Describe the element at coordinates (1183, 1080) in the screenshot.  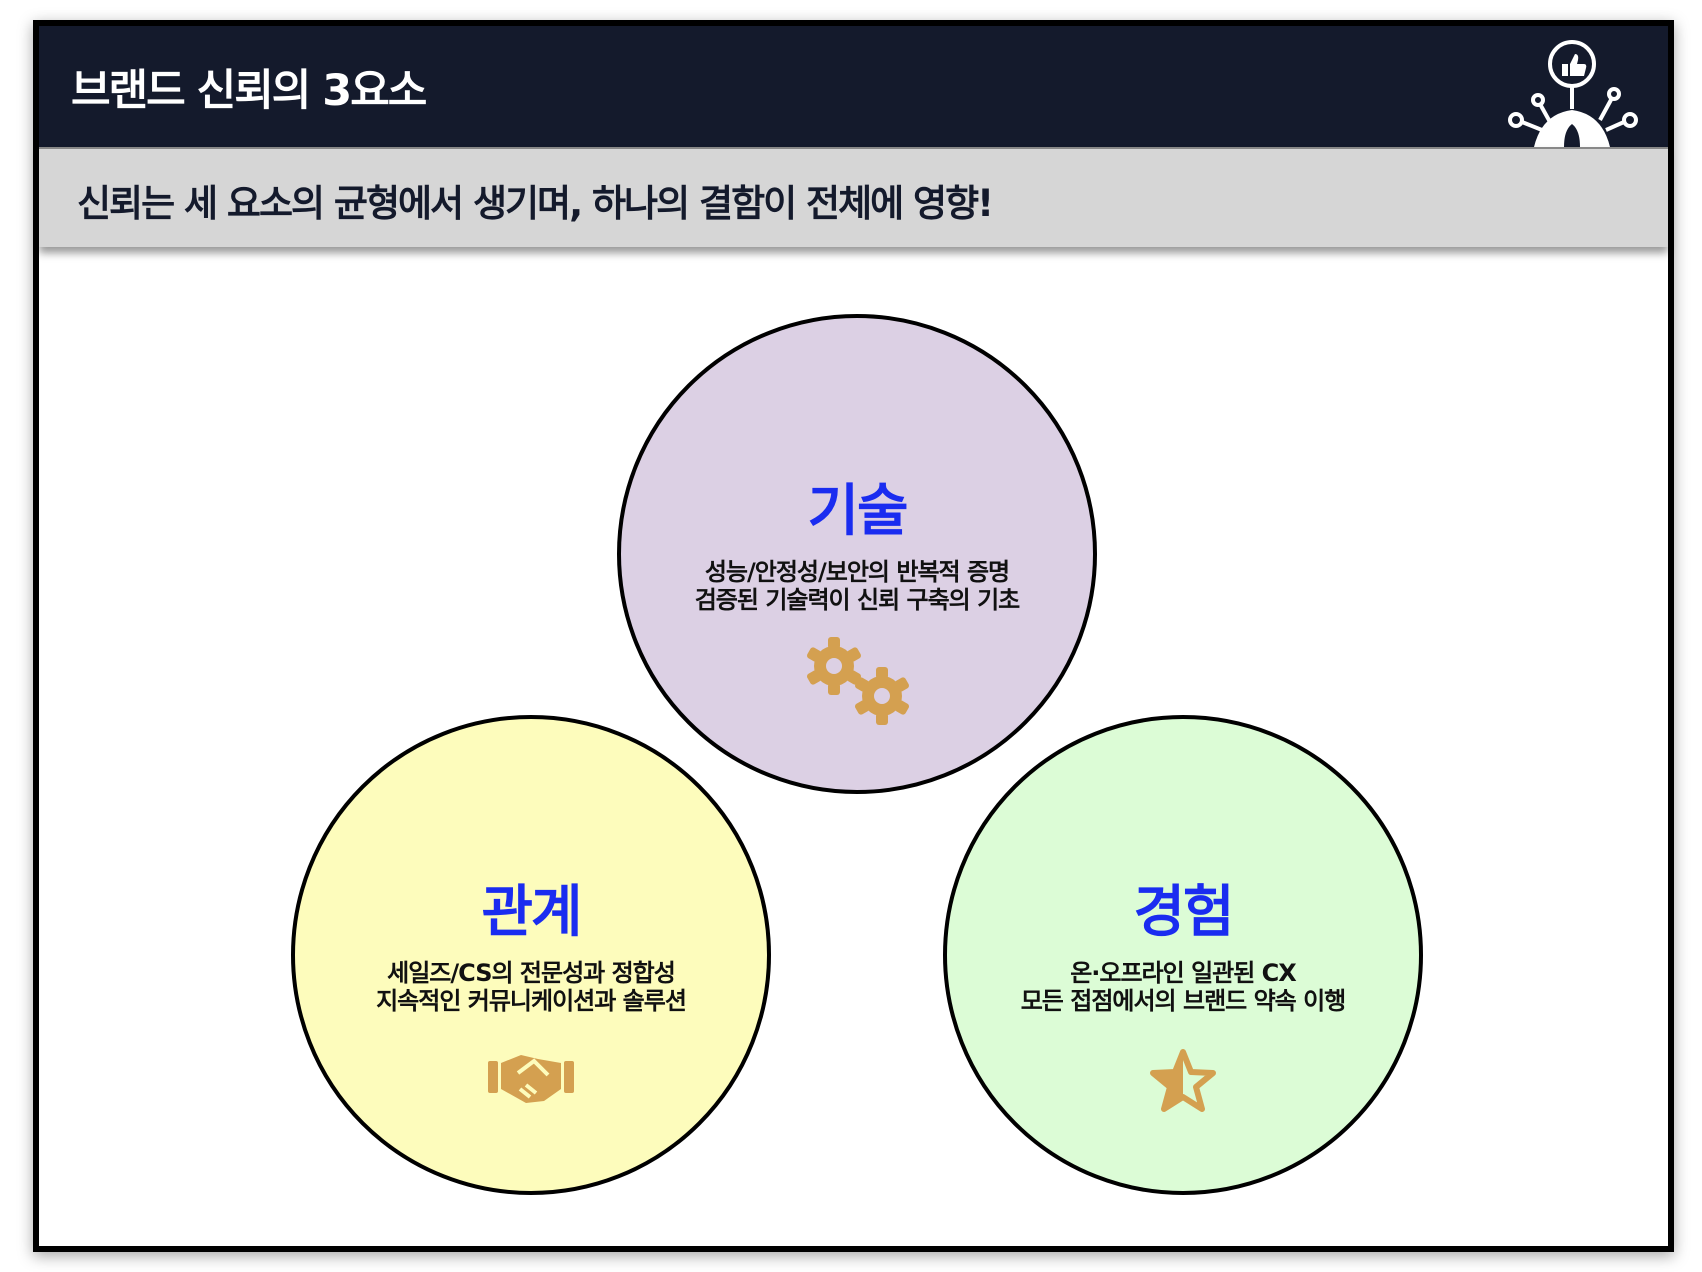
I see `star-icon` at that location.